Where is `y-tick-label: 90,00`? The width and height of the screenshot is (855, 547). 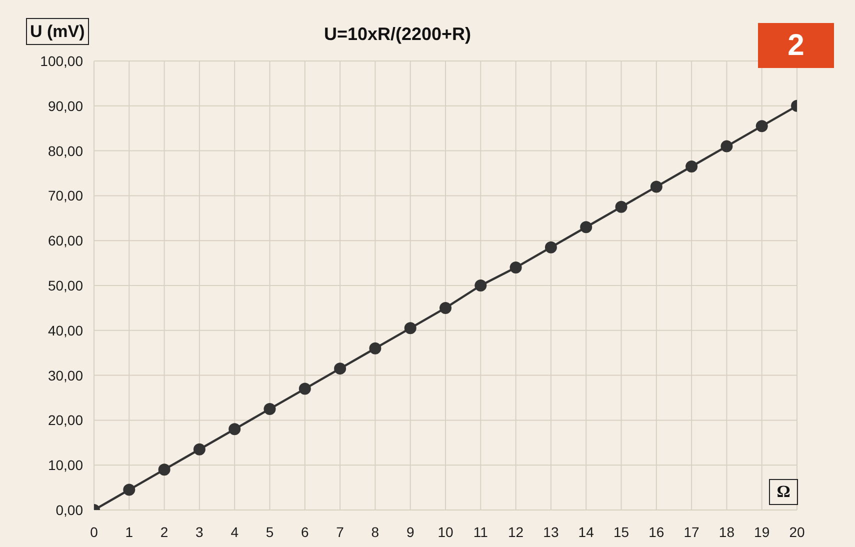
y-tick-label: 90,00 is located at coordinates (66, 106).